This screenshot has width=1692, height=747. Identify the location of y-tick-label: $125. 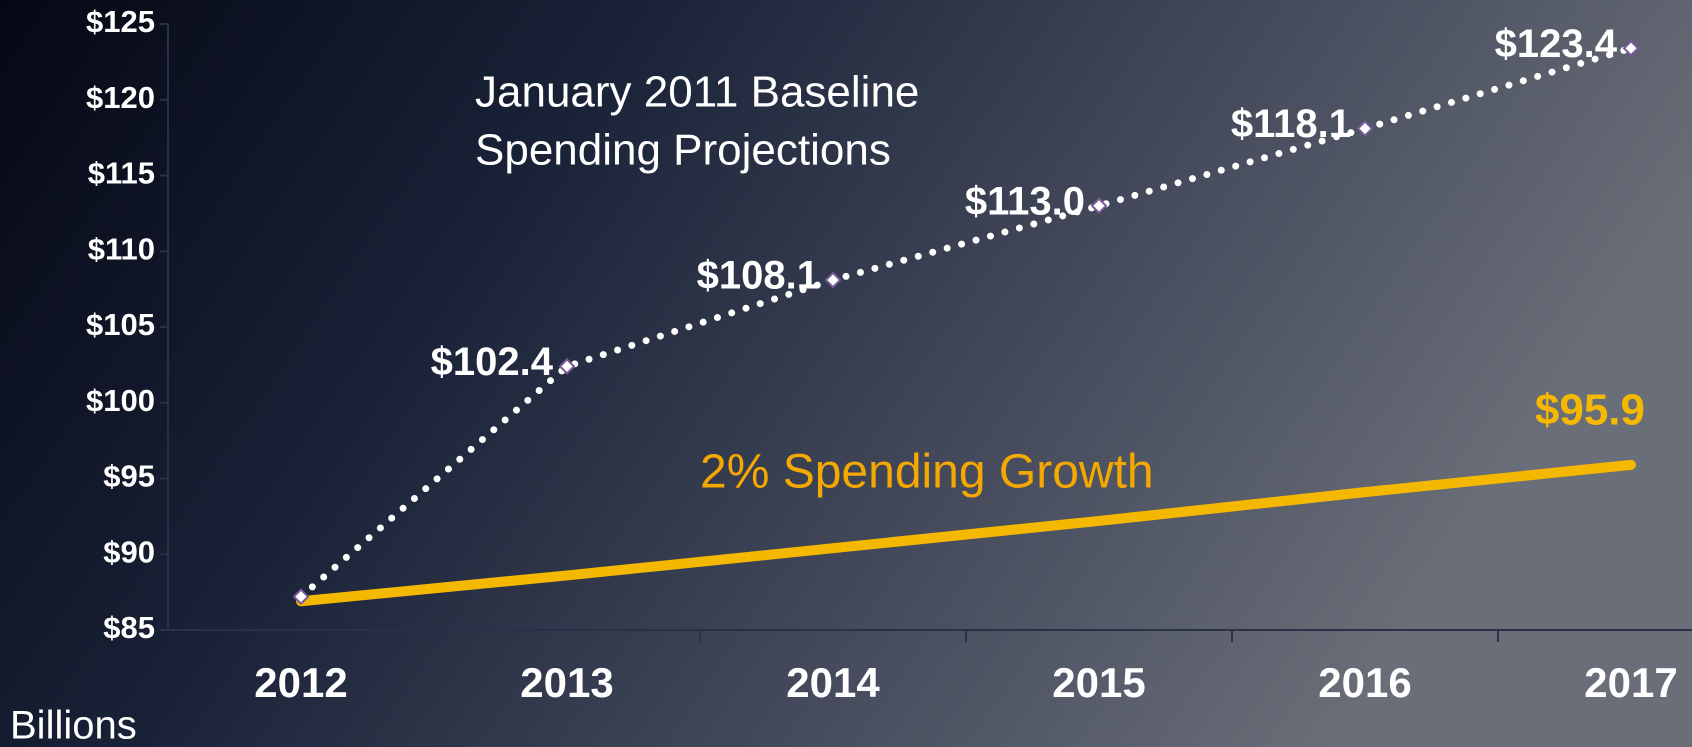
(120, 21).